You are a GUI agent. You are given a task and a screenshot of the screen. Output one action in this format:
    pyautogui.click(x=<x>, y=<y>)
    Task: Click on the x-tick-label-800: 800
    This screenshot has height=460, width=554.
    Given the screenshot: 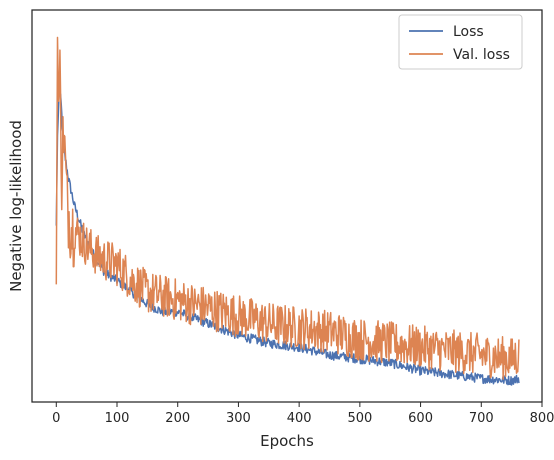 What is the action you would take?
    pyautogui.click(x=542, y=418)
    